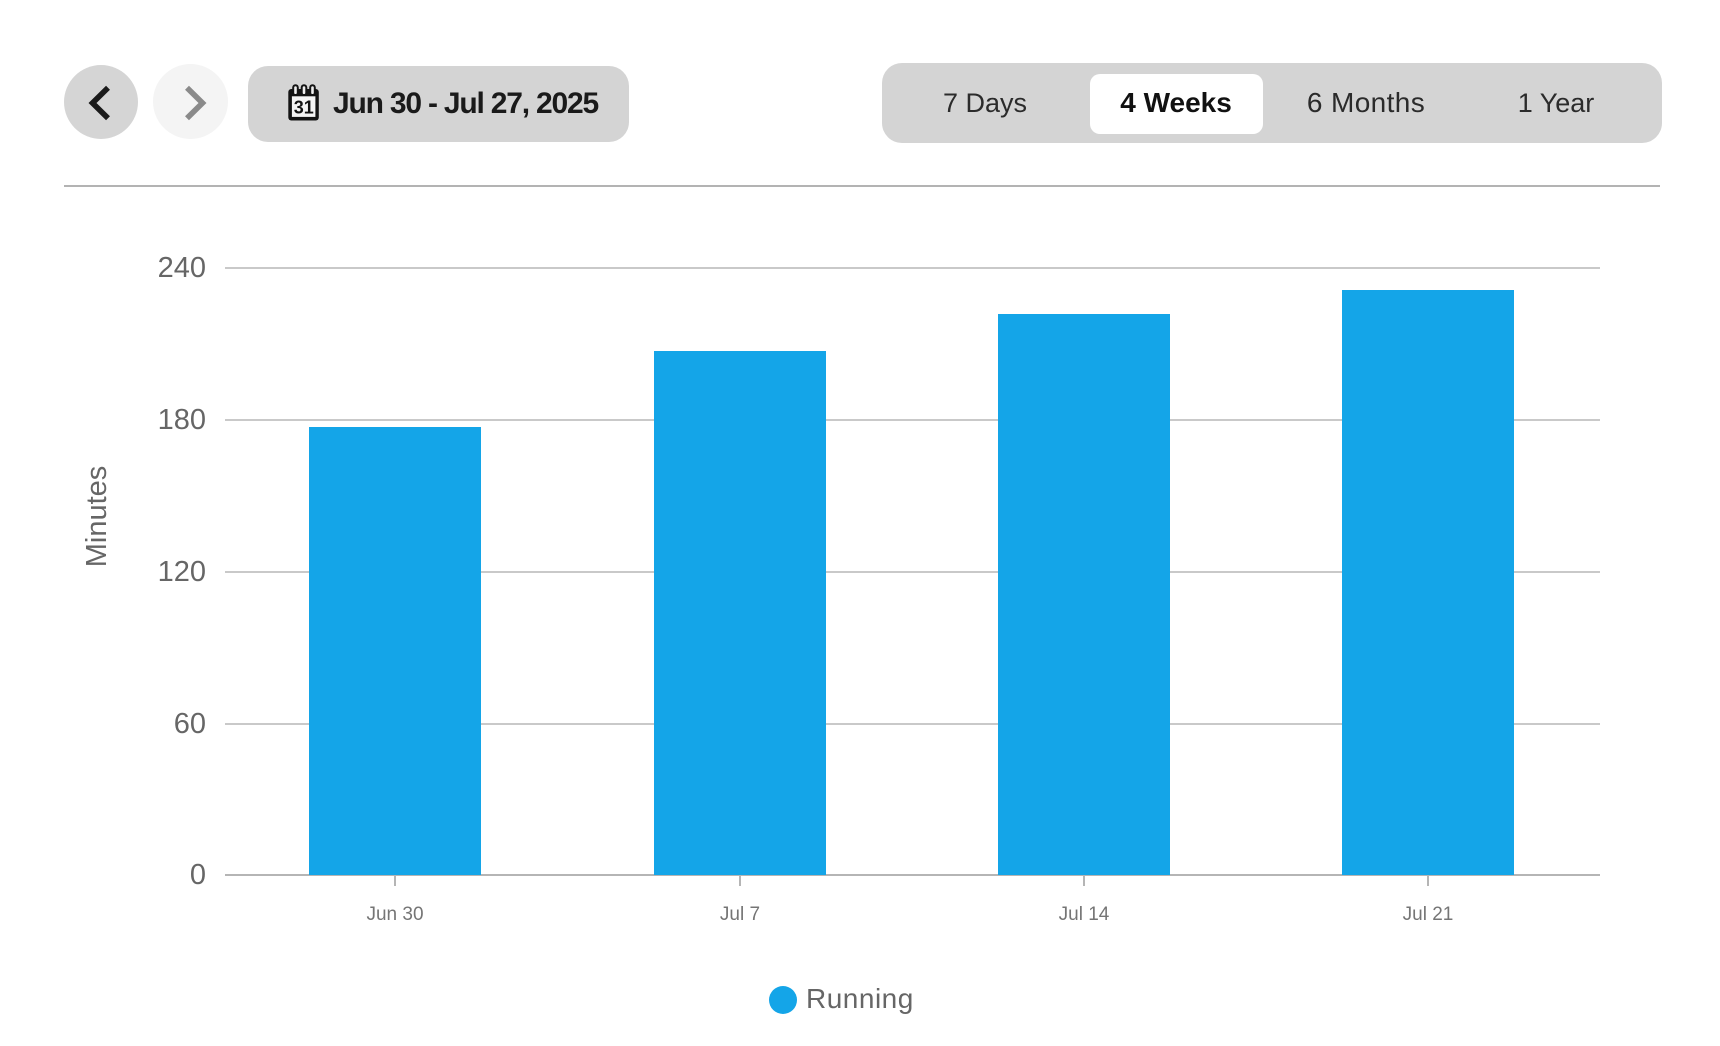 The height and width of the screenshot is (1046, 1720). What do you see at coordinates (304, 108) in the screenshot?
I see `svg-text: 31` at bounding box center [304, 108].